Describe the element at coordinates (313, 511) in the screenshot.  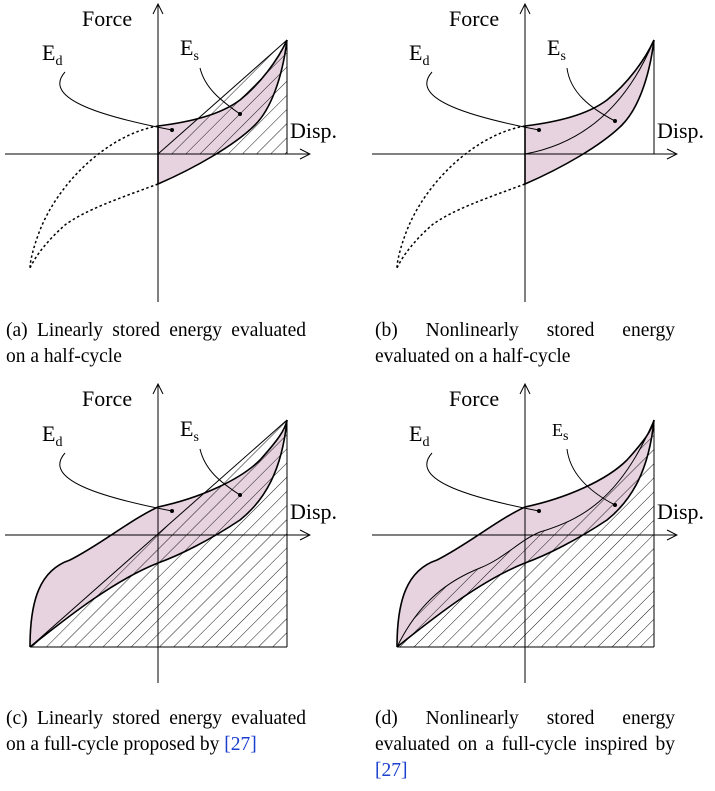
I see `panel-c-disp-label: Disp.` at that location.